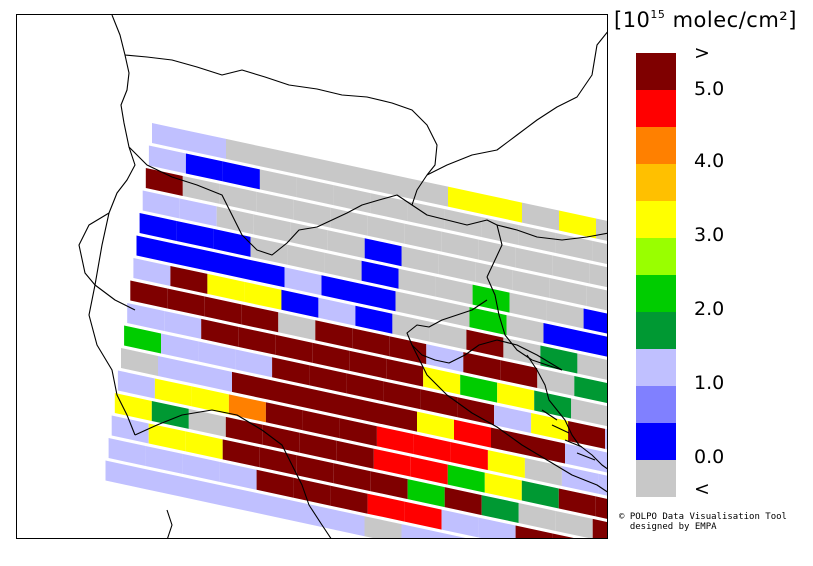 This screenshot has height=566, width=813. What do you see at coordinates (709, 161) in the screenshot?
I see `colorbar-label: 4.0` at bounding box center [709, 161].